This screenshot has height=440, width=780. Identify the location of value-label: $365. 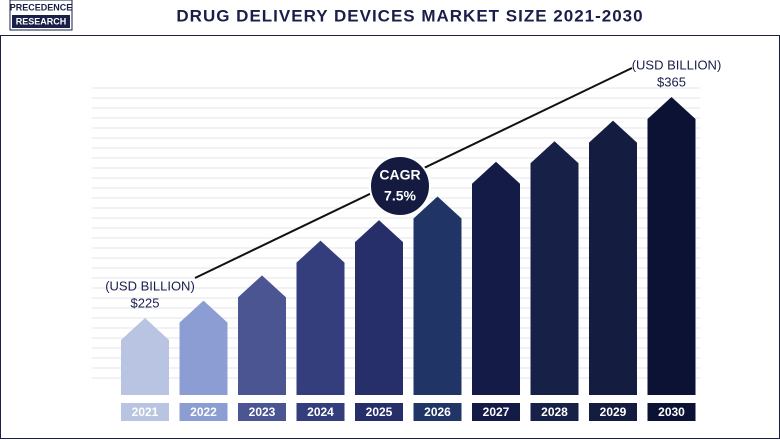
(671, 81).